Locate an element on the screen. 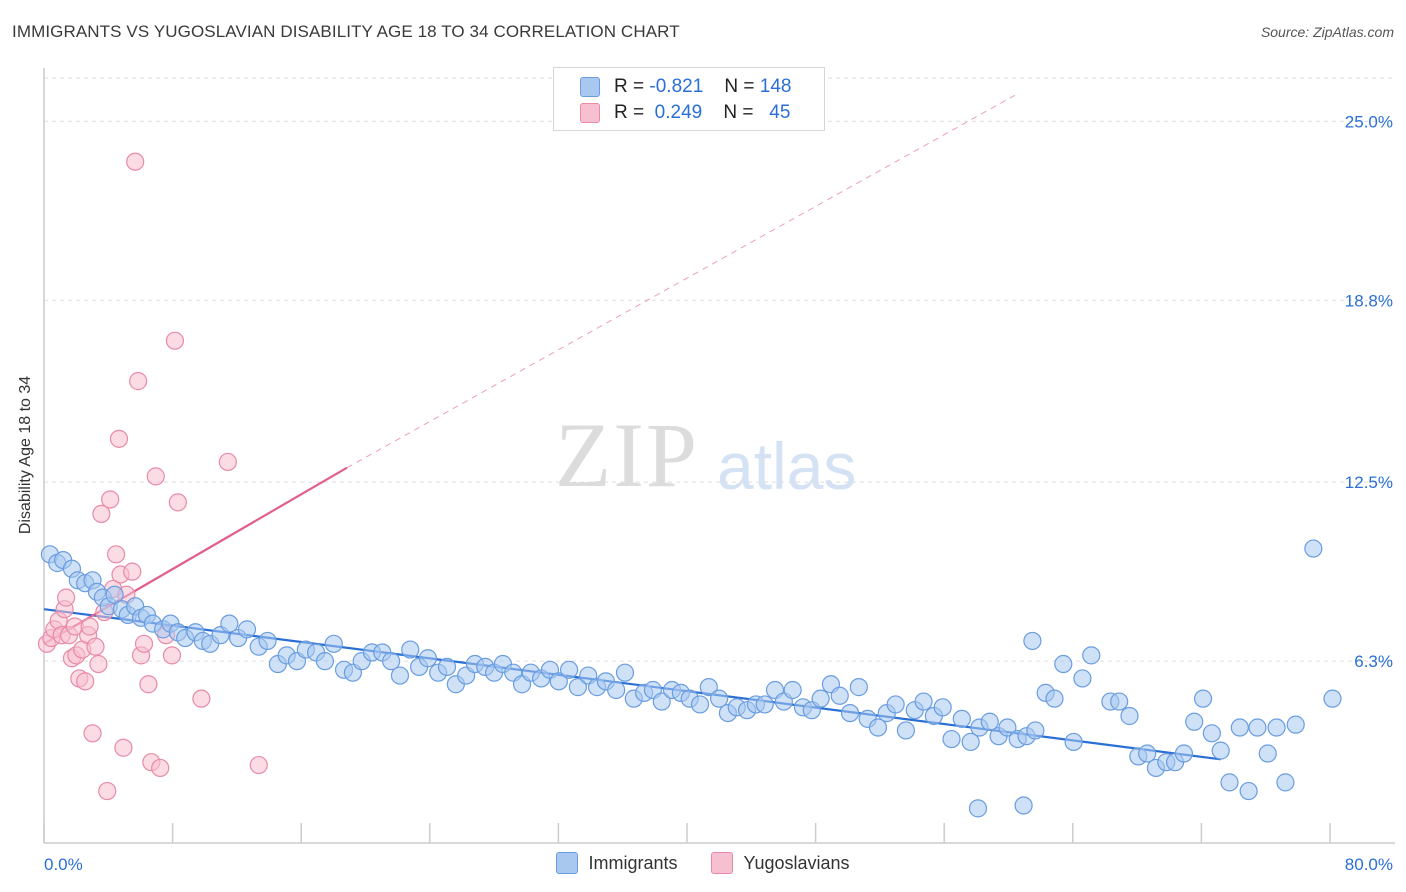 This screenshot has width=1406, height=892. y-tick-label: 18.8% is located at coordinates (1369, 300).